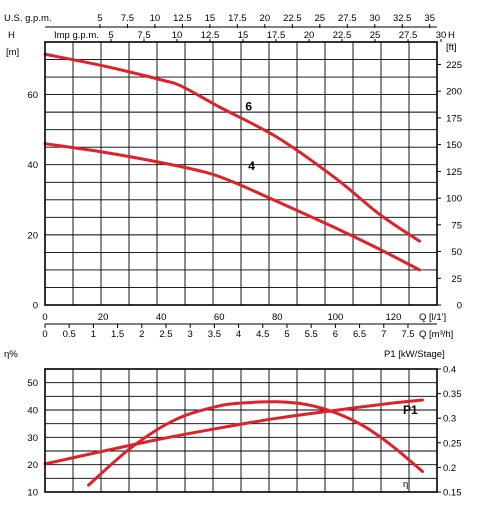 The image size is (490, 518). What do you see at coordinates (456, 279) in the screenshot?
I see `head-ft-tick-label: 25` at bounding box center [456, 279].